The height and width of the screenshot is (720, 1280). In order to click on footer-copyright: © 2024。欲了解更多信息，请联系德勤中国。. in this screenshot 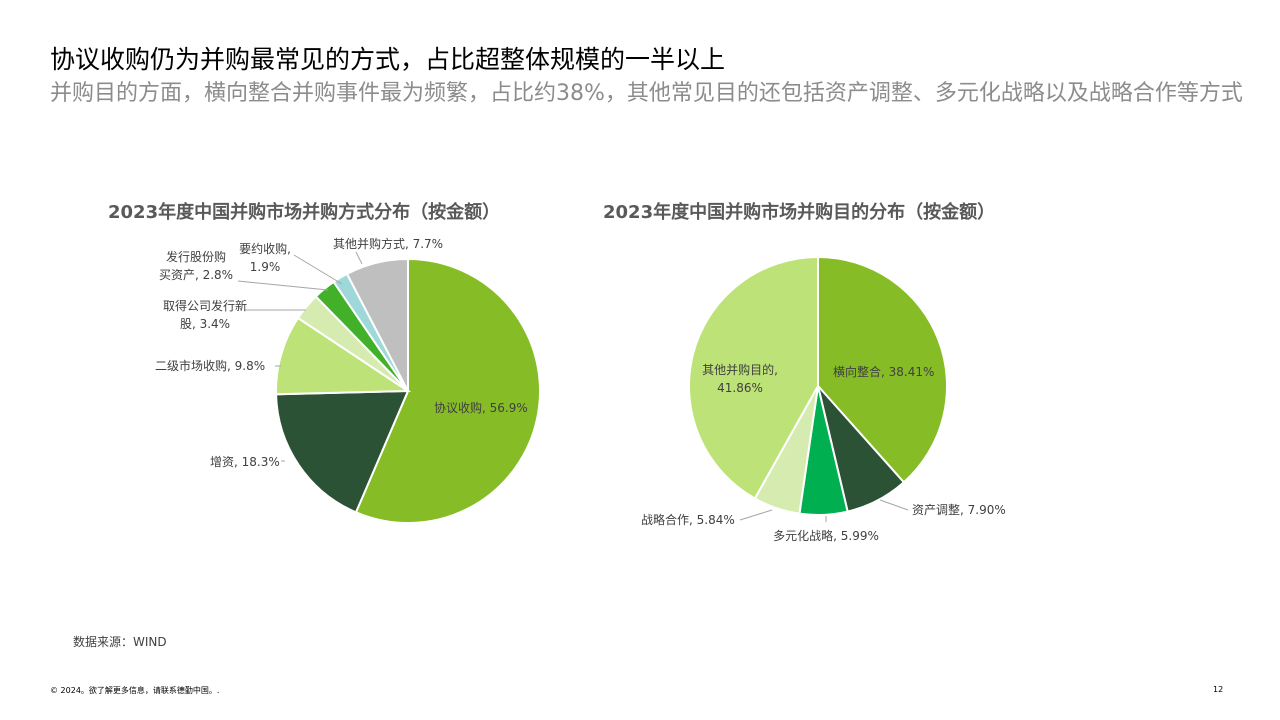, I will do `click(135, 690)`.